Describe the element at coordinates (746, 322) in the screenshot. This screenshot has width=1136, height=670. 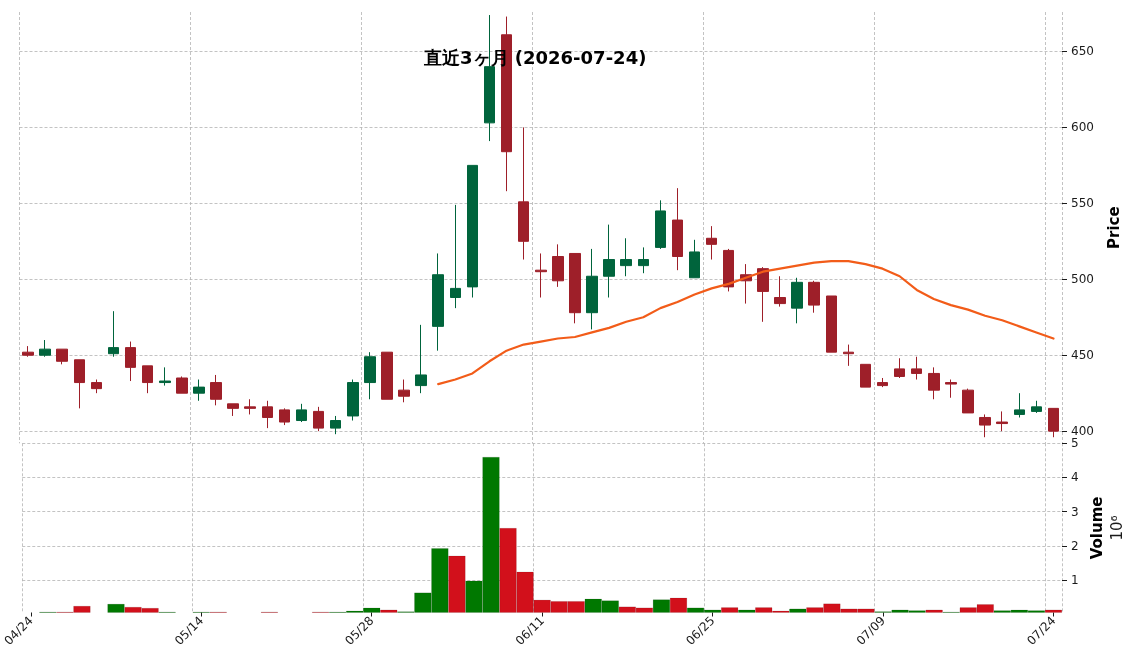
I see `line-series` at that location.